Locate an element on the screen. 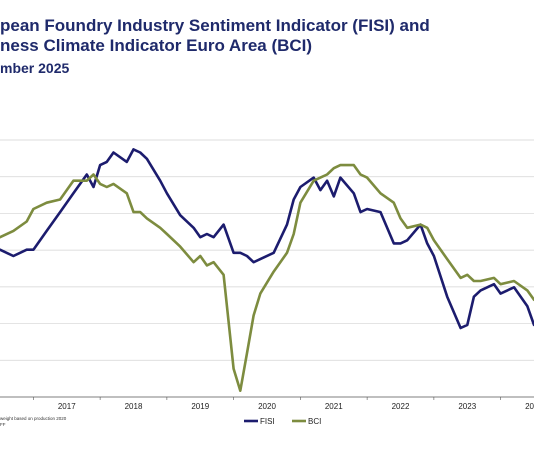  x-tick-label: 2018 is located at coordinates (134, 406).